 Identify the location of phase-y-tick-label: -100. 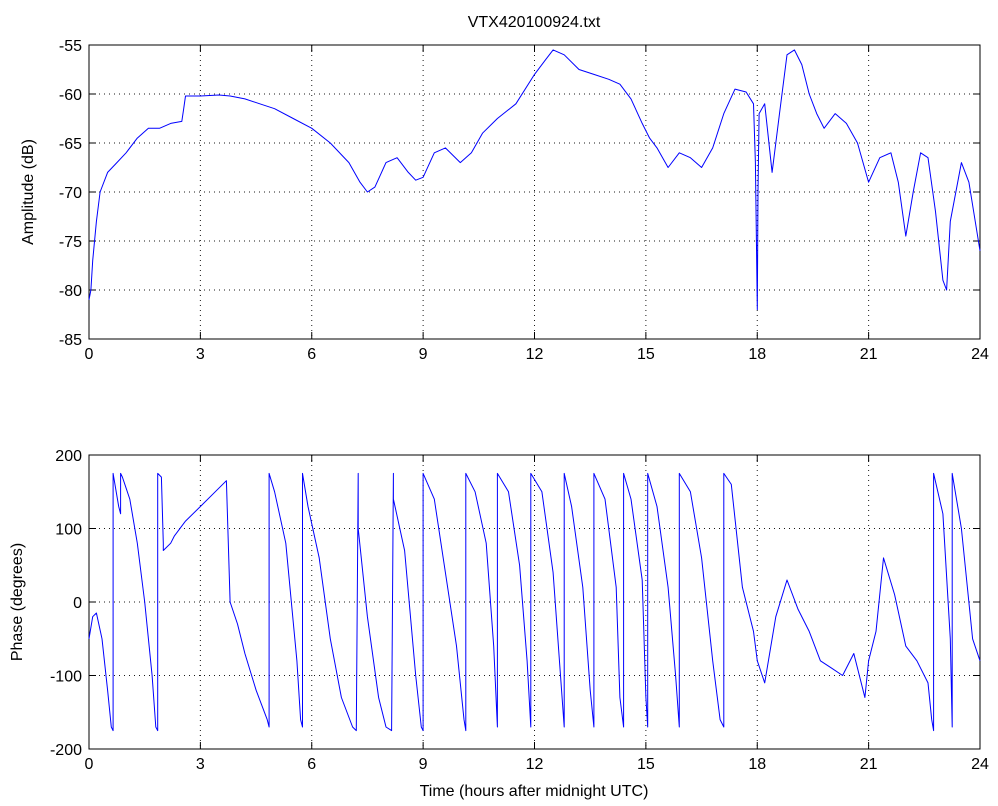
(66, 677).